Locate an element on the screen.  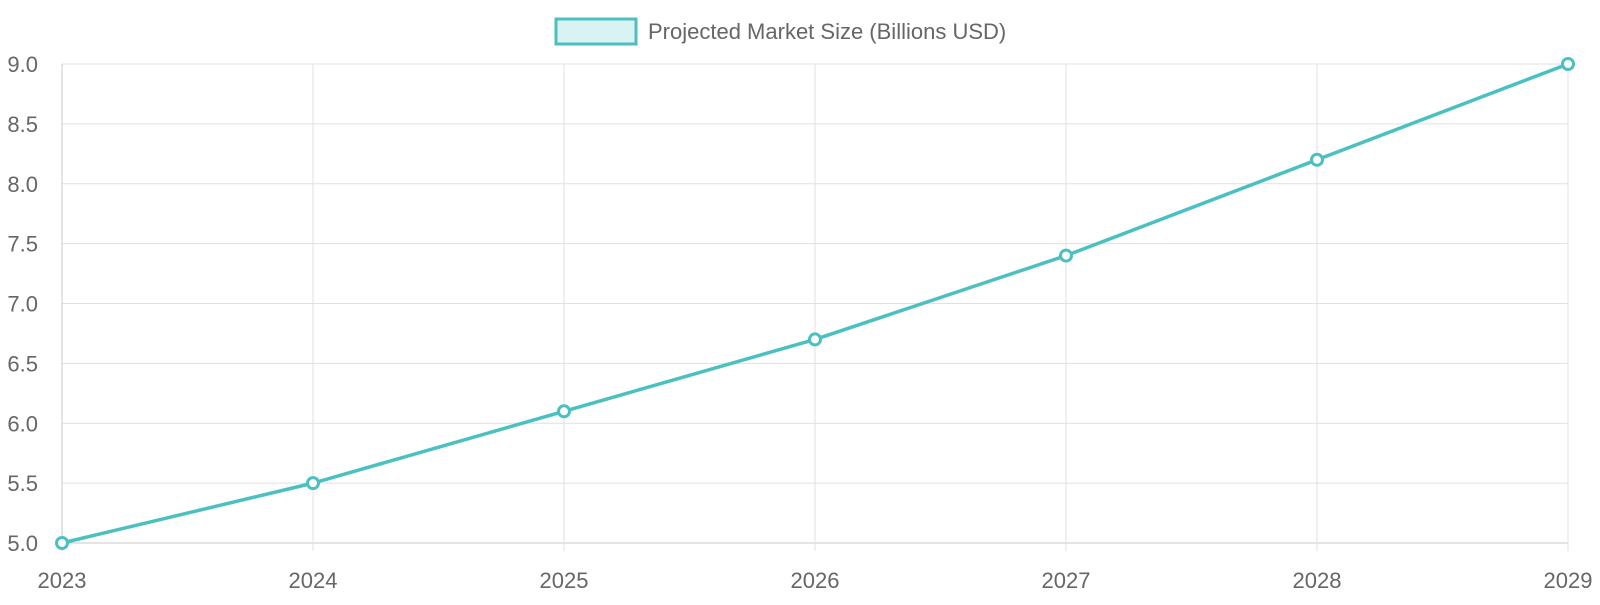
y-tick-label: 6.5 is located at coordinates (22, 363).